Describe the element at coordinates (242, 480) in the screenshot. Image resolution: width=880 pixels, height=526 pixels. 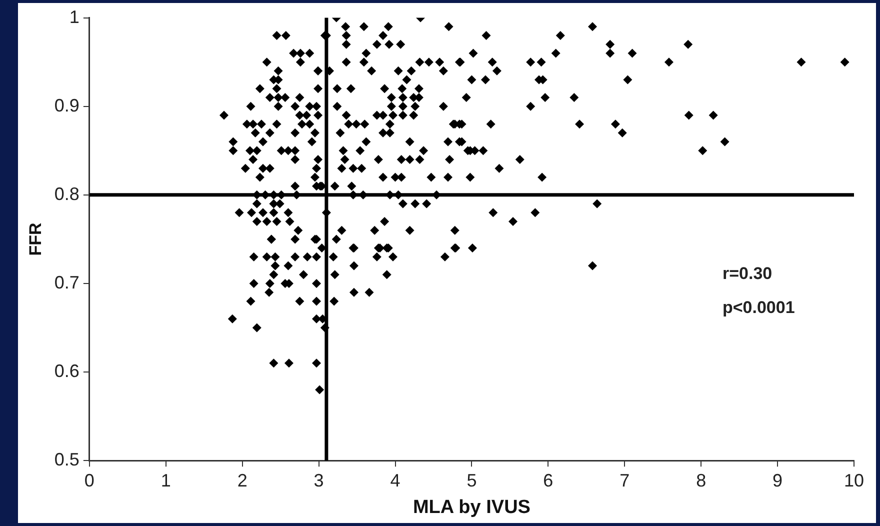
I see `x-tick-label: 2` at that location.